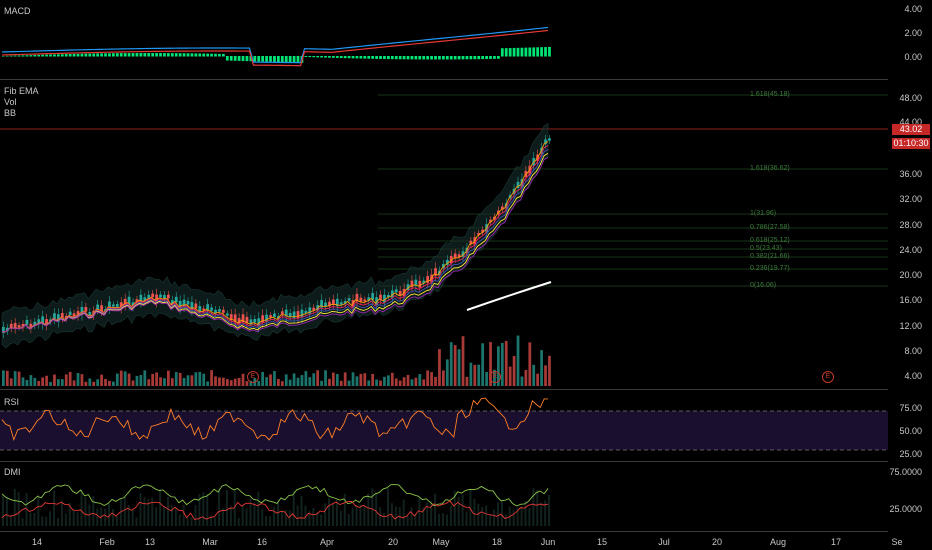 The height and width of the screenshot is (550, 932). Describe the element at coordinates (911, 129) in the screenshot. I see `last-price-tag: 43.02` at that location.